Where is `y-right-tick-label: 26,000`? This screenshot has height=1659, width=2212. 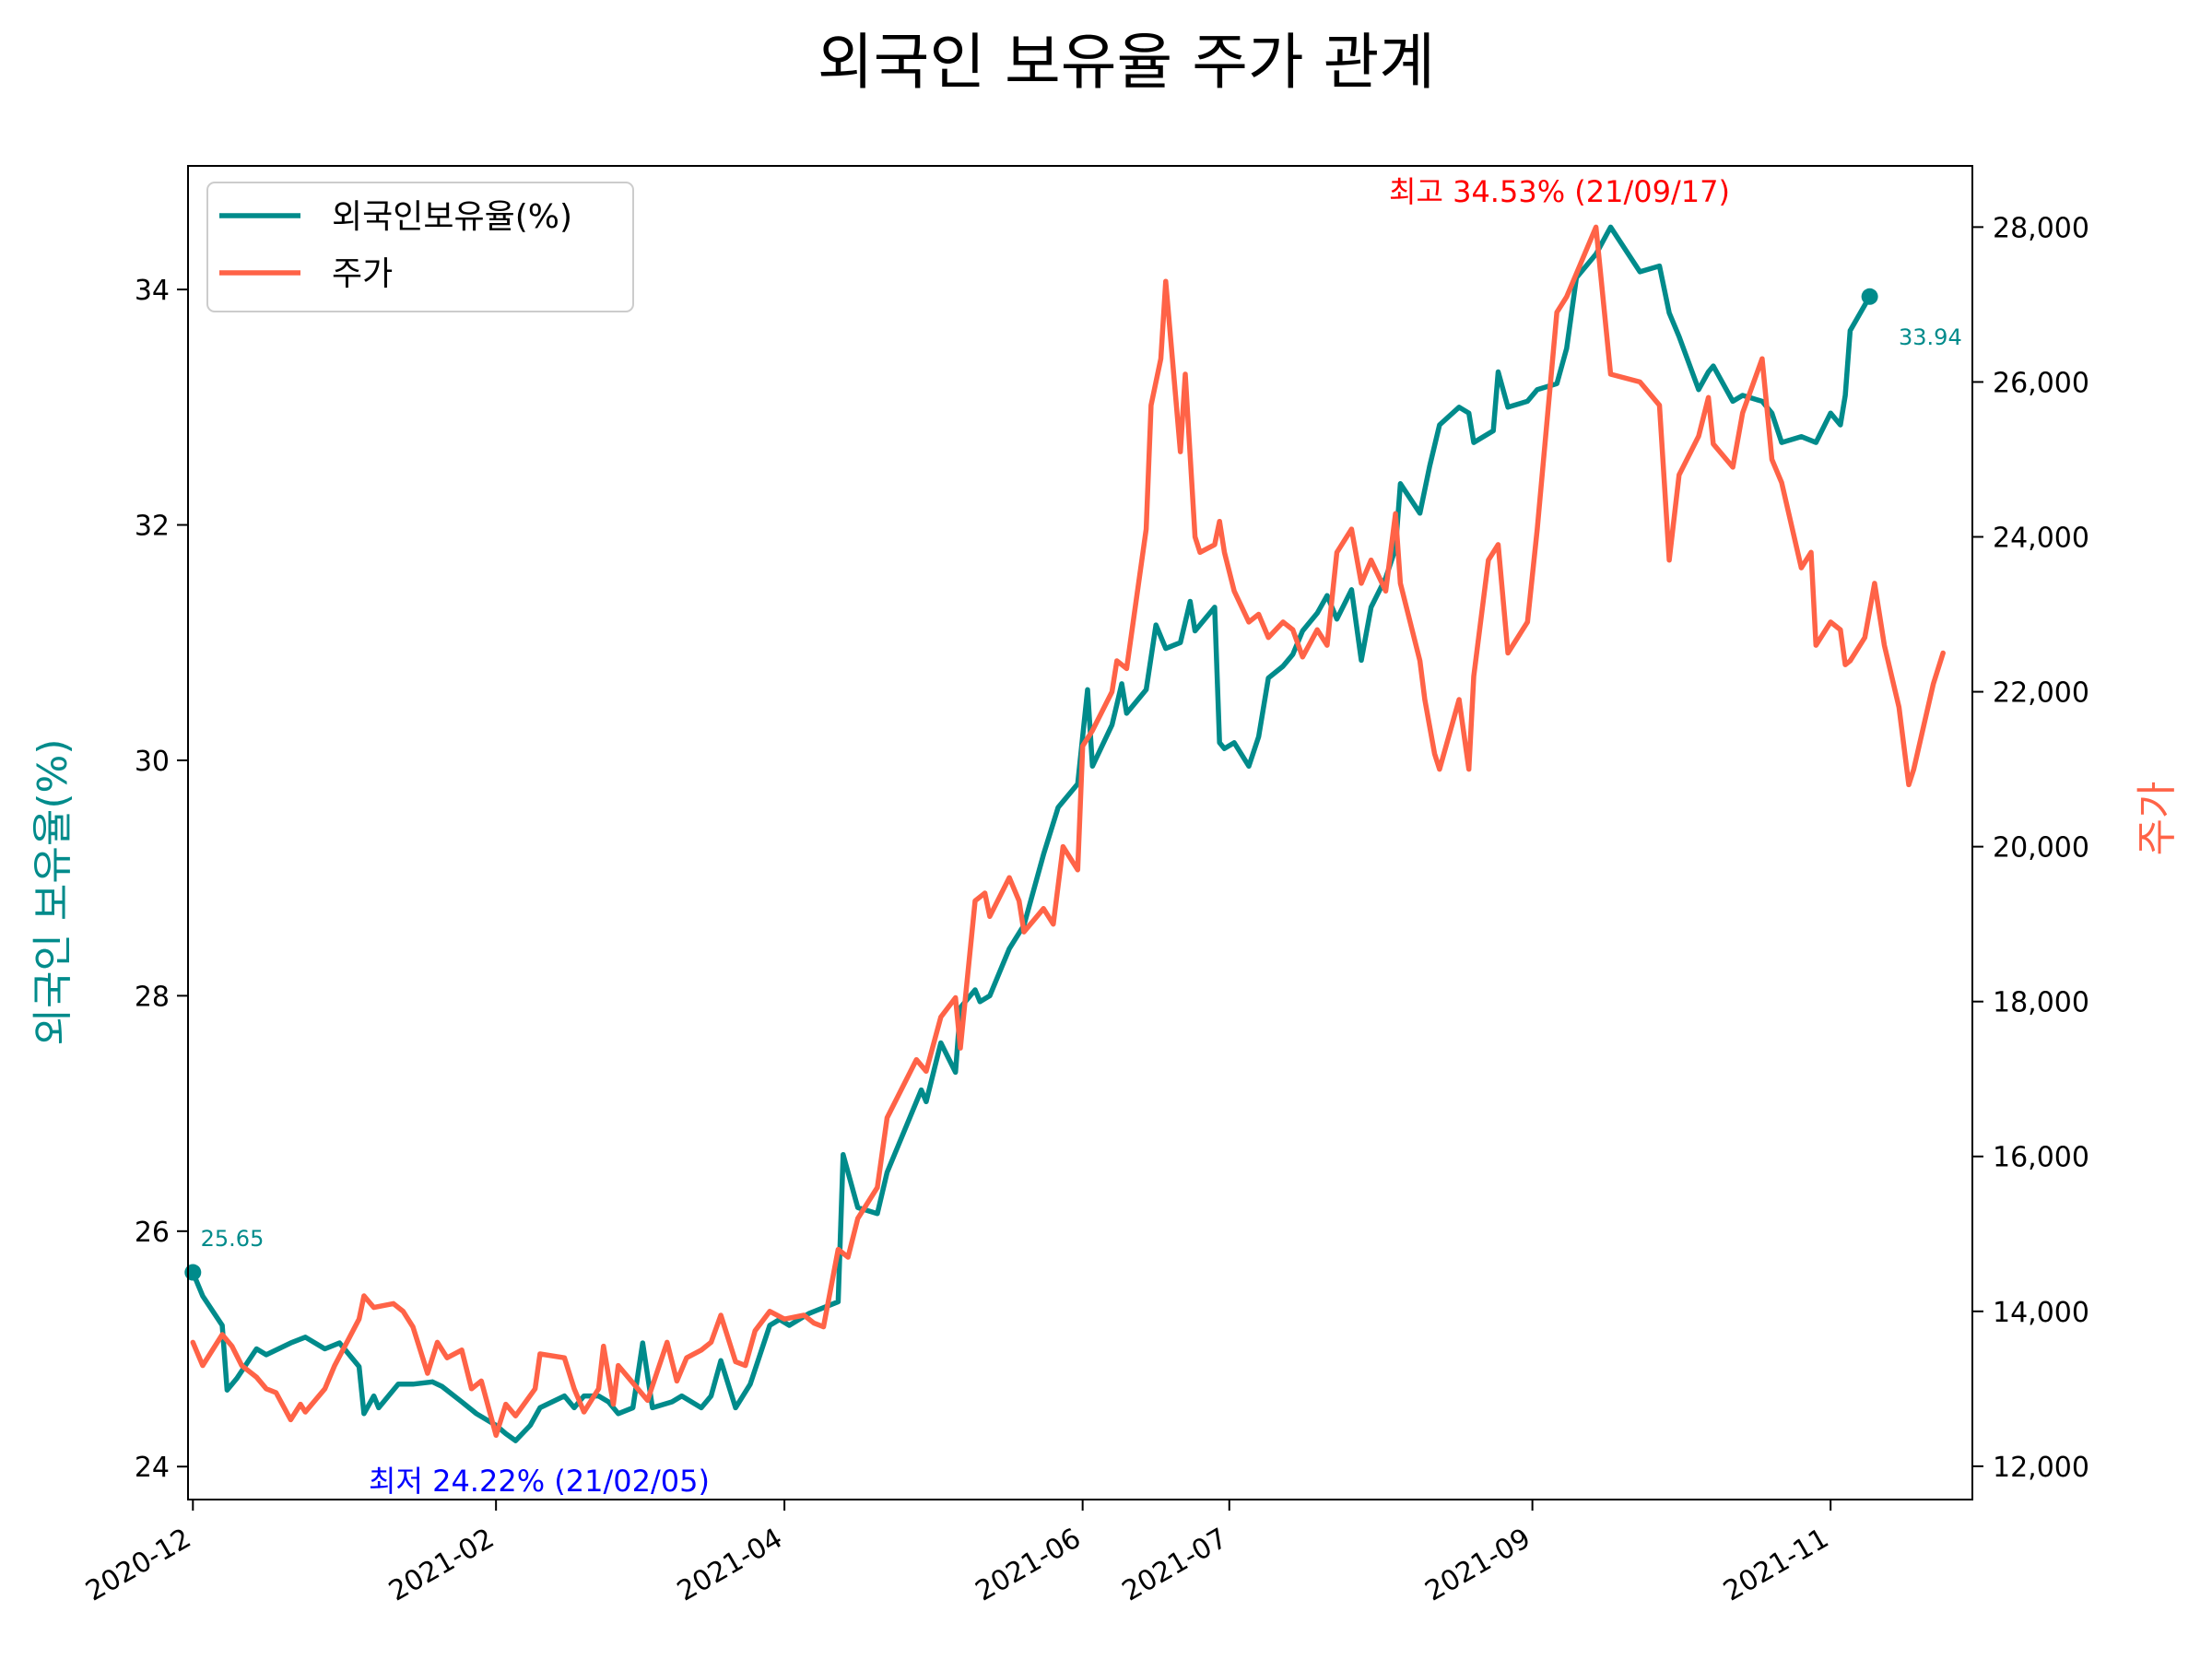
y-right-tick-label: 26,000 is located at coordinates (2041, 383).